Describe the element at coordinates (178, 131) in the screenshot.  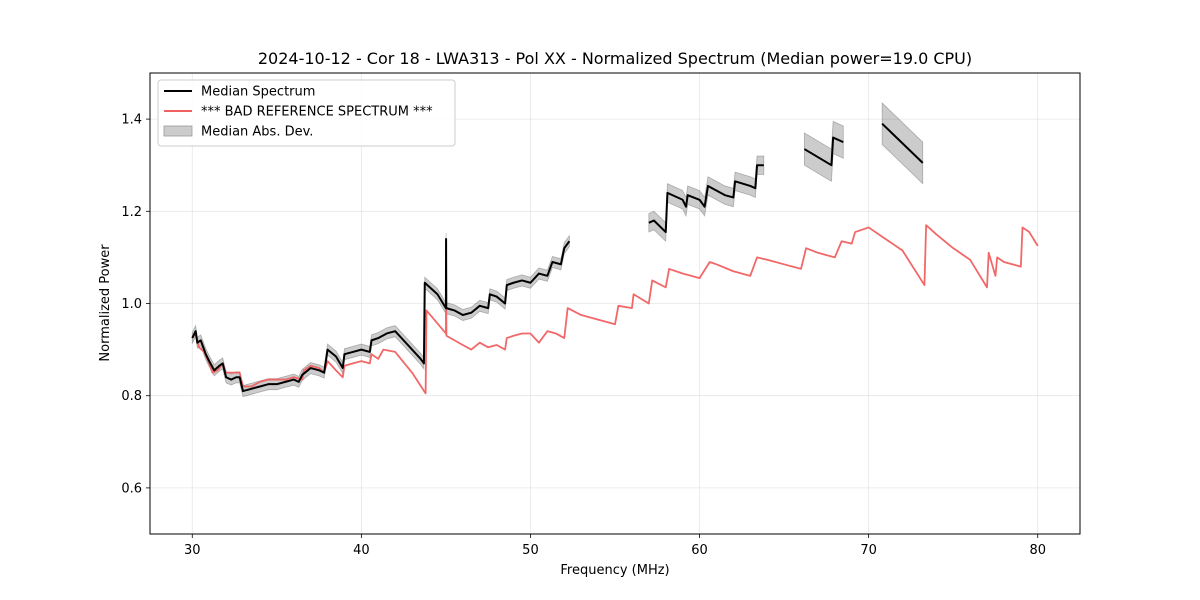
I see `legend-swatch` at that location.